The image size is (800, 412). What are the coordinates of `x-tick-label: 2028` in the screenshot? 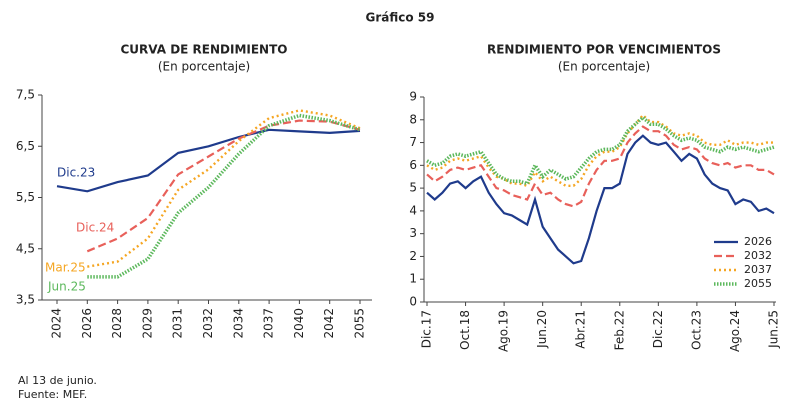 It's located at (117, 323).